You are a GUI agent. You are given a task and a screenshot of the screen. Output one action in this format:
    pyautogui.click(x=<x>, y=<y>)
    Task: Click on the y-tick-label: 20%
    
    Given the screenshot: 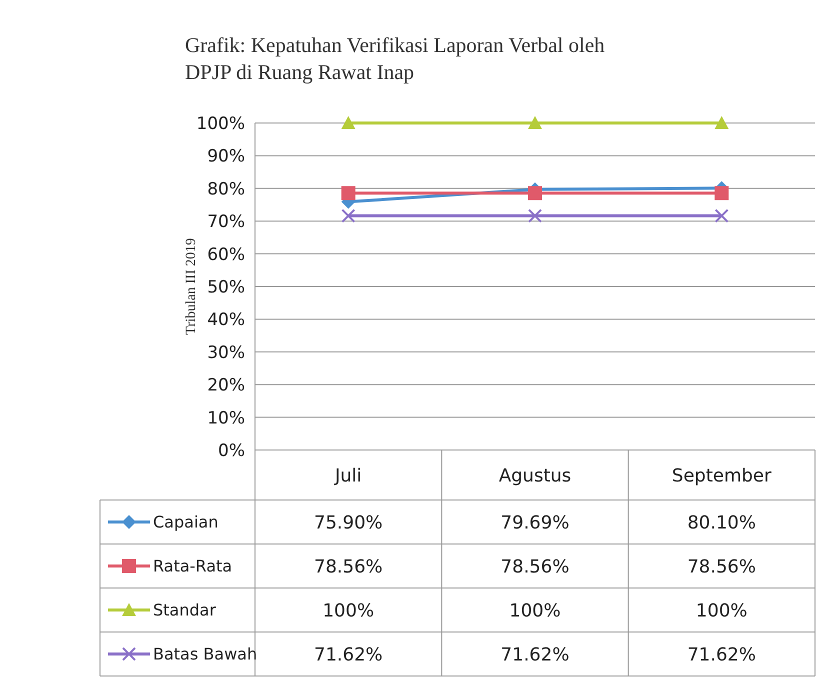 What is the action you would take?
    pyautogui.click(x=226, y=386)
    